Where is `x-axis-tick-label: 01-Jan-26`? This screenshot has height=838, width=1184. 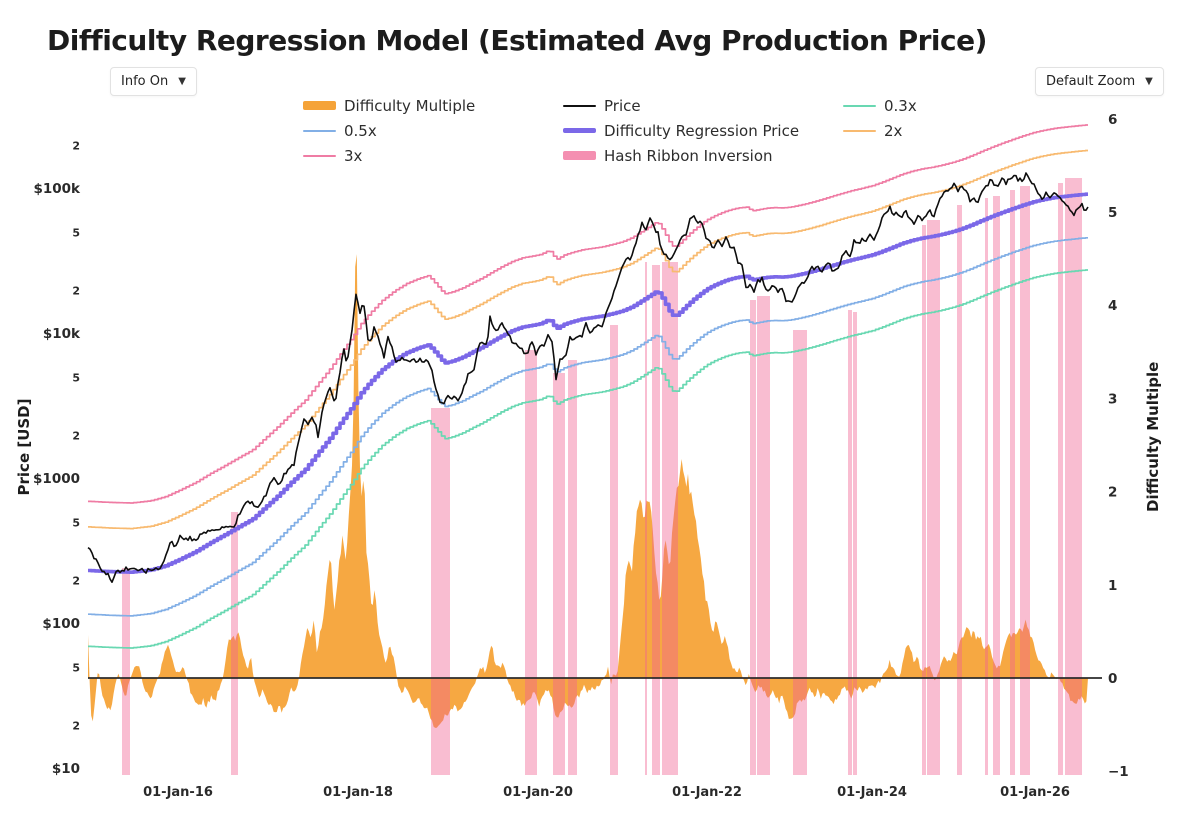
x-axis-tick-label: 01-Jan-26 is located at coordinates (1035, 792).